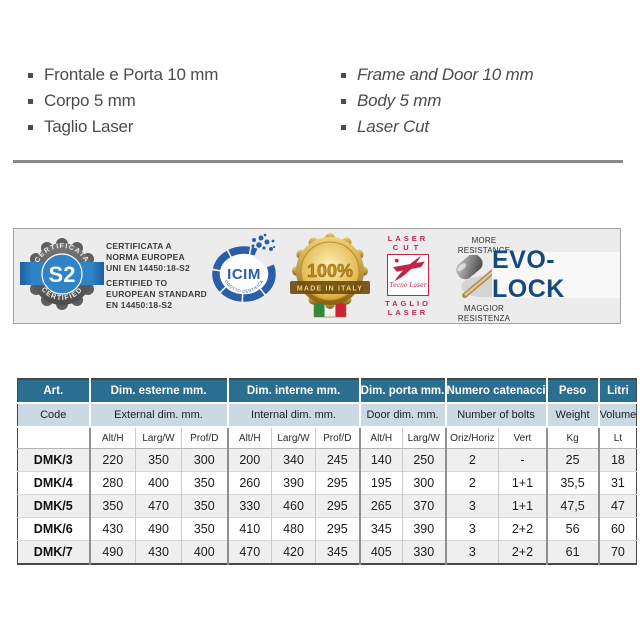 This screenshot has width=640, height=640. What do you see at coordinates (572, 391) in the screenshot?
I see `header-group-it: Peso` at bounding box center [572, 391].